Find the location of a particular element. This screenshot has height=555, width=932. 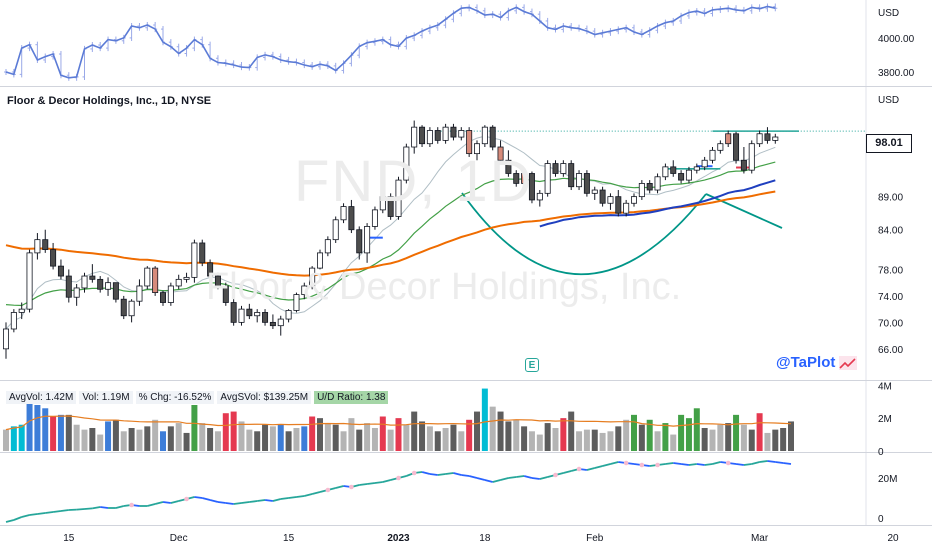

indicator-tick-label: 0 is located at coordinates (881, 519).